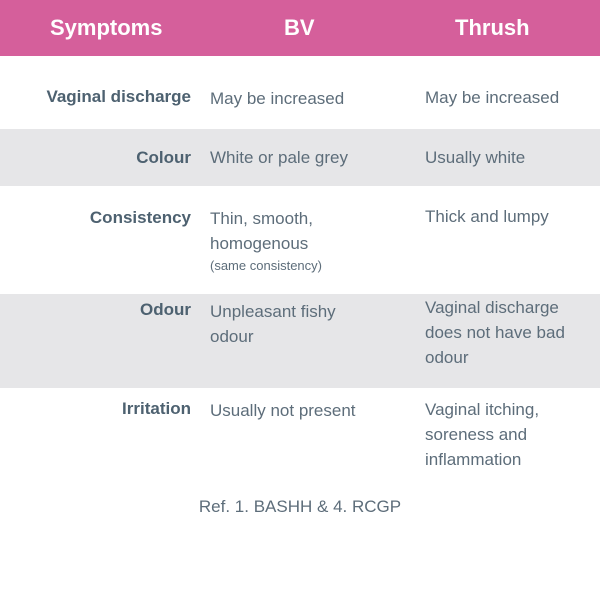 Image resolution: width=600 pixels, height=600 pixels. What do you see at coordinates (156, 408) in the screenshot?
I see `symptom-label: Irritation` at bounding box center [156, 408].